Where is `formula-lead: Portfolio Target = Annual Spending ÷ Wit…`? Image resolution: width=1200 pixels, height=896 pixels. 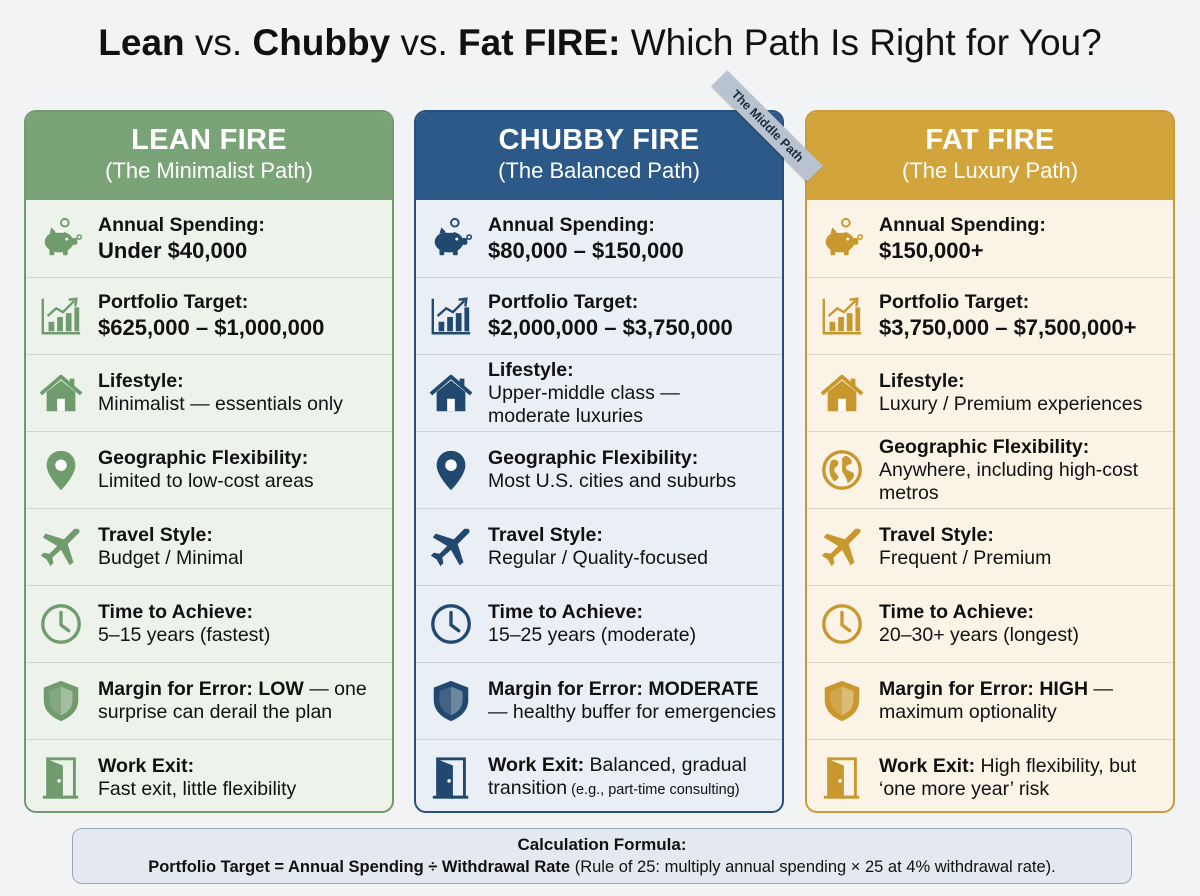 formula-lead: Portfolio Target = Annual Spending ÷ Wit… is located at coordinates (359, 867).